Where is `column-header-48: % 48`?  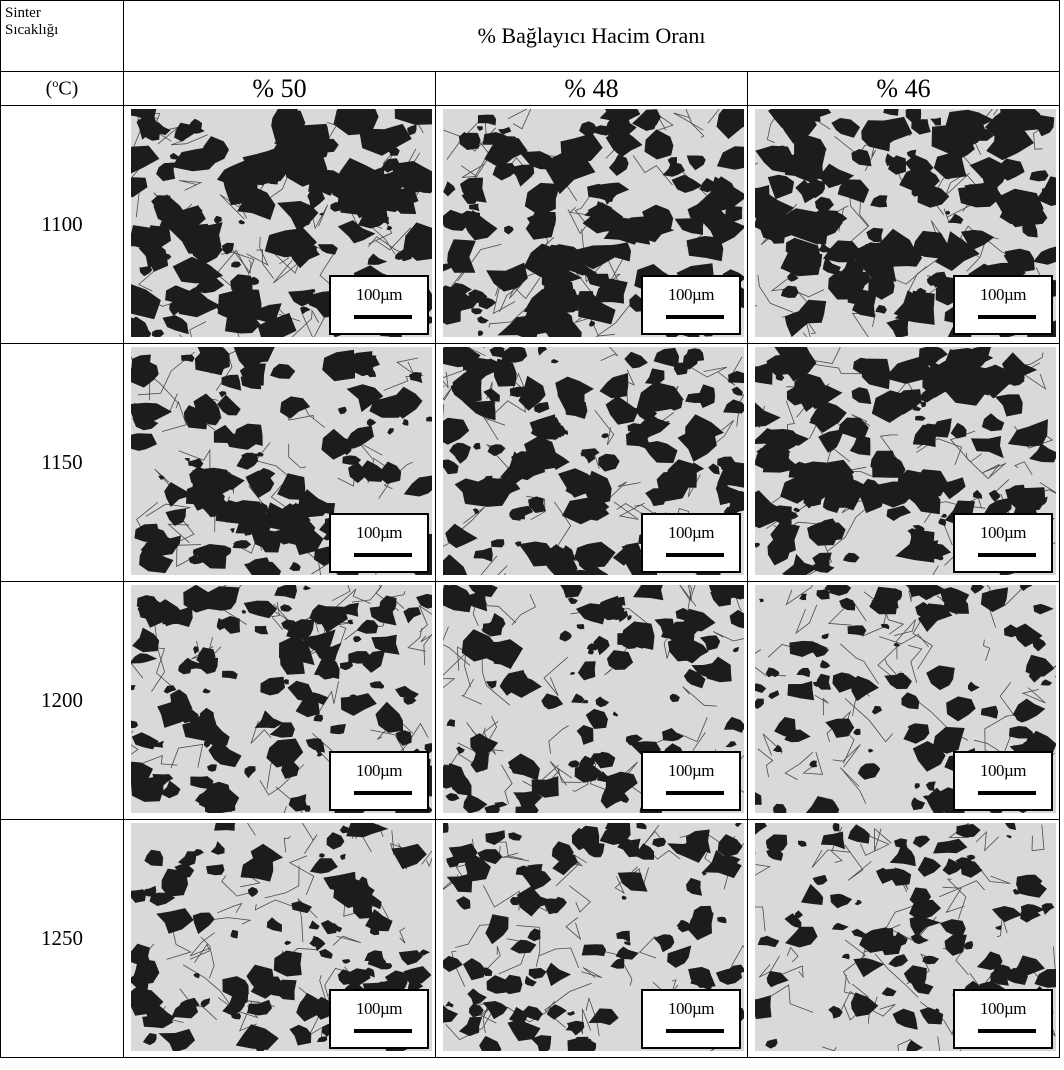 column-header-48: % 48 is located at coordinates (591, 88).